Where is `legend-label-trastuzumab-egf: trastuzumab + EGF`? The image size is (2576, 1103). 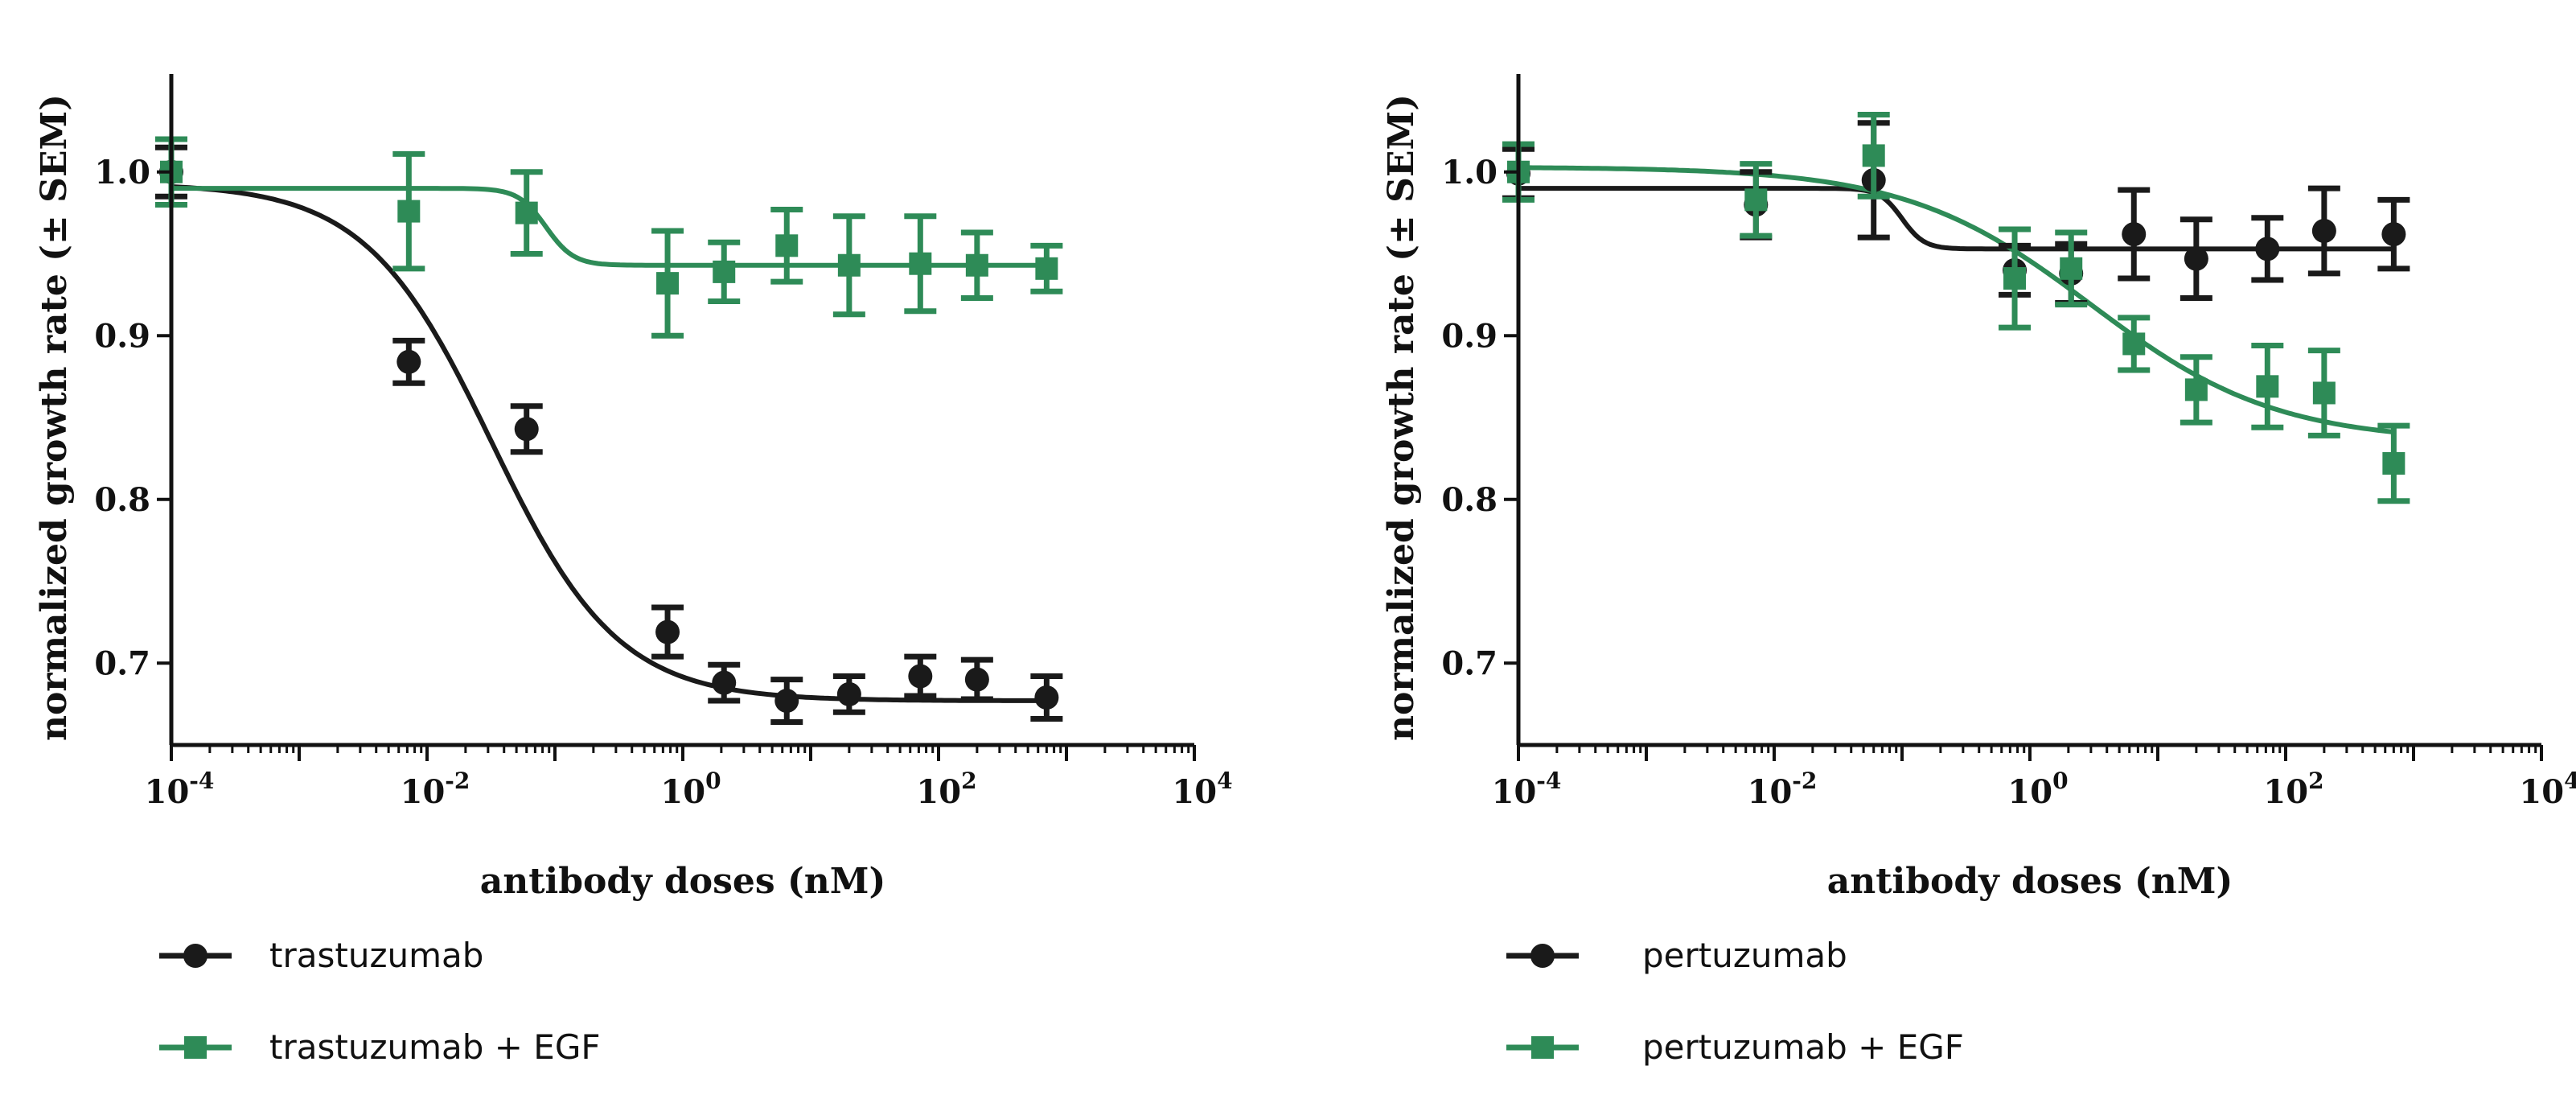
legend-label-trastuzumab-egf: trastuzumab + EGF is located at coordinates (435, 1047).